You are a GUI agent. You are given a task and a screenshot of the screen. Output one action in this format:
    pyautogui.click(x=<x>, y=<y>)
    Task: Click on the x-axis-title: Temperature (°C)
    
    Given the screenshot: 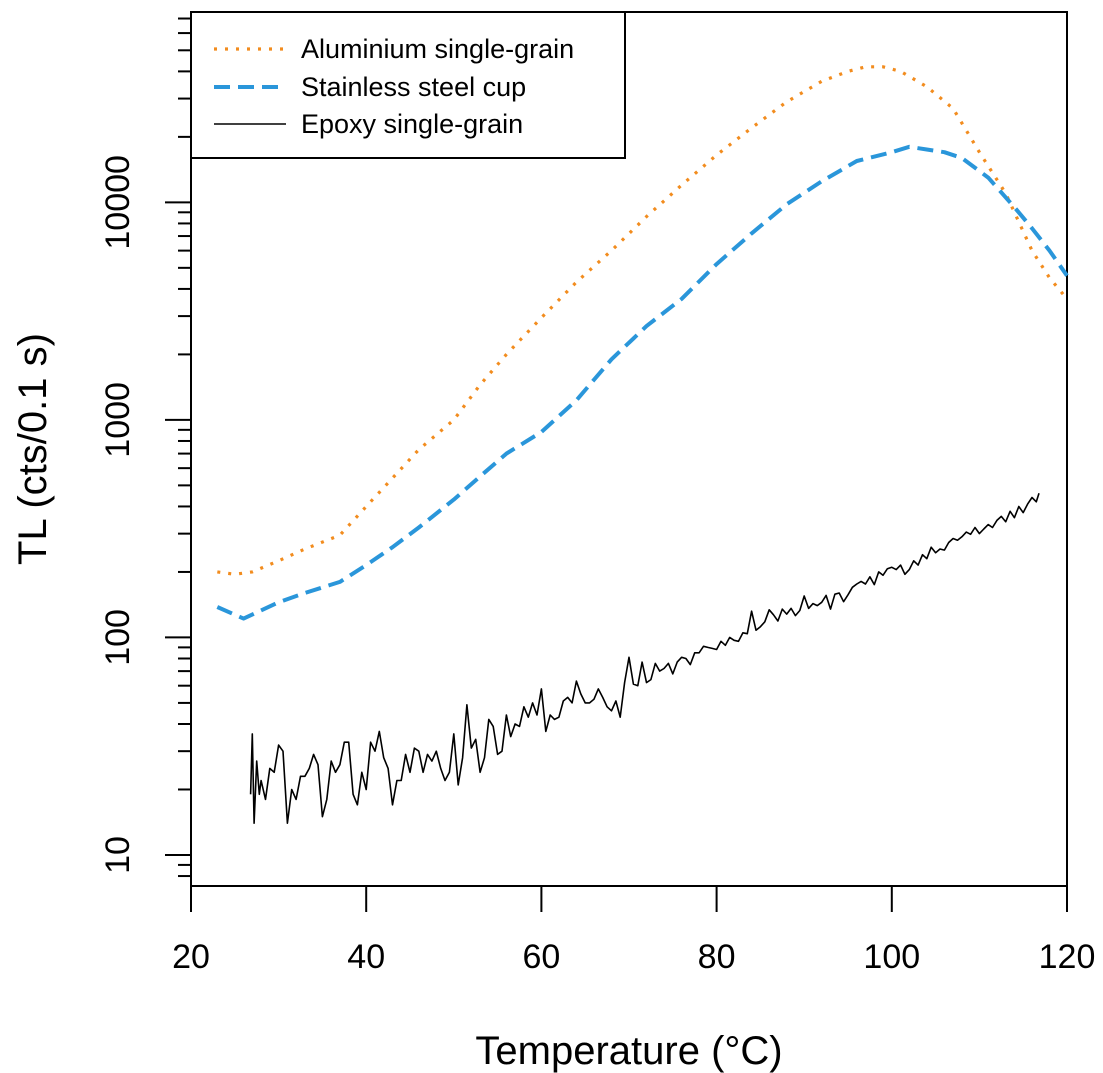 What is the action you would take?
    pyautogui.click(x=628, y=1051)
    